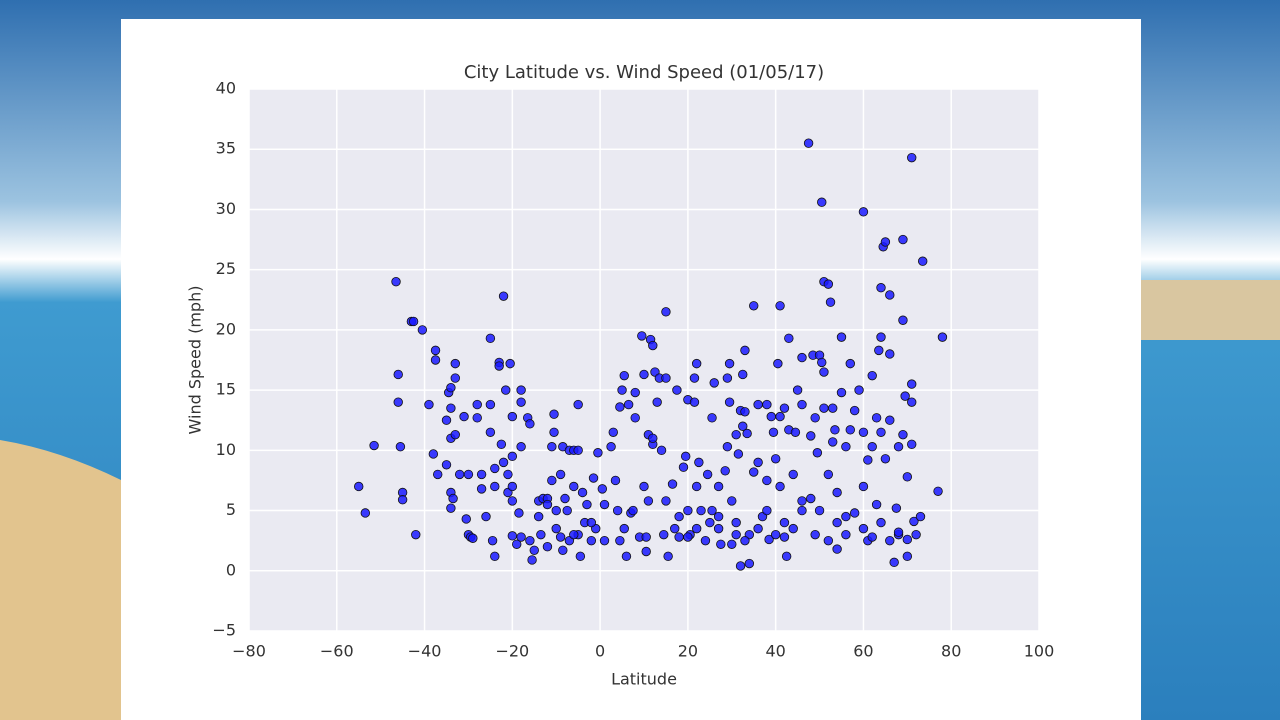 This screenshot has width=1280, height=720. Describe the element at coordinates (644, 679) in the screenshot. I see `x-axis-label: Latitude` at that location.